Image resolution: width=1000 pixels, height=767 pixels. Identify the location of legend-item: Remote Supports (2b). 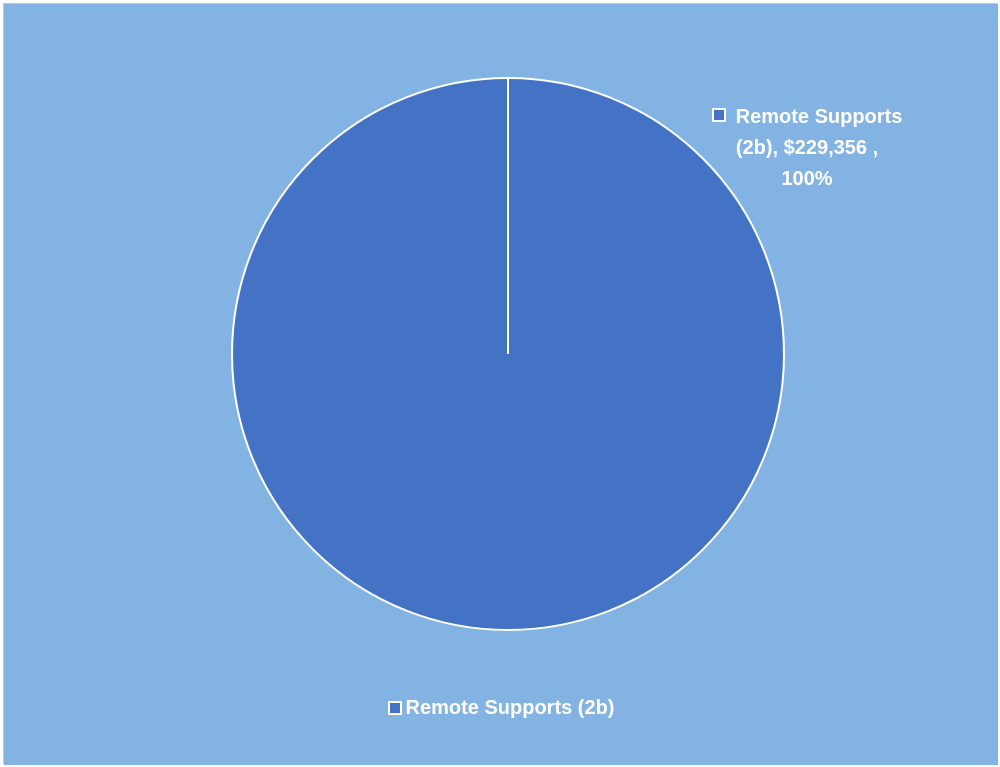
(501, 708).